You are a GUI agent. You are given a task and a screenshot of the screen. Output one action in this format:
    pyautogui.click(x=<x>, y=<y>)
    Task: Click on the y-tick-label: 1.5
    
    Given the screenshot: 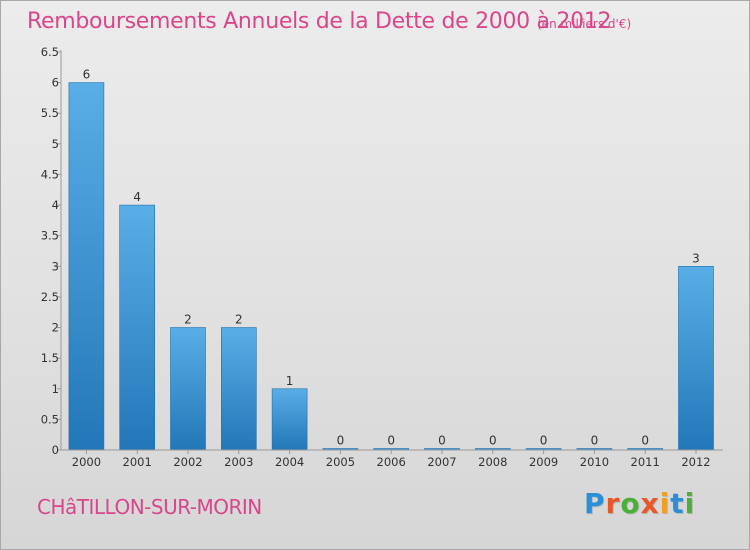 What is the action you would take?
    pyautogui.click(x=50, y=358)
    